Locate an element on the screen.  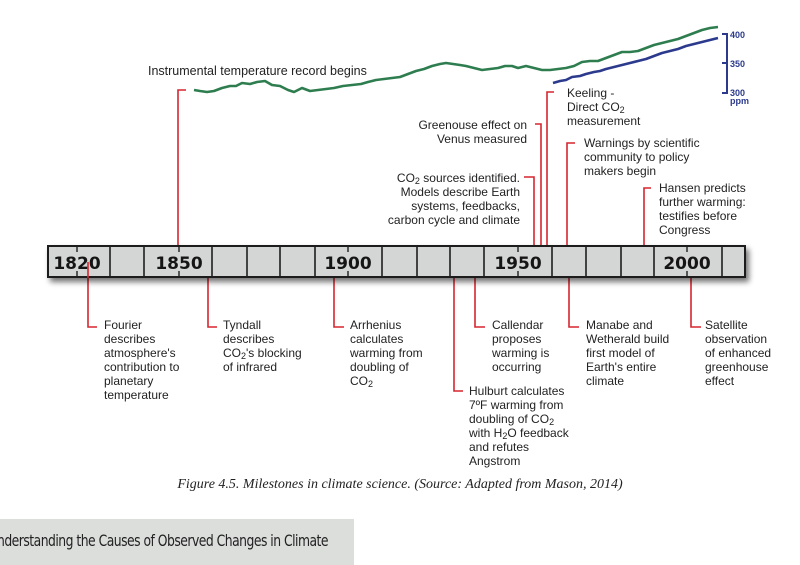
year-label-1850: 1850 is located at coordinates (178, 264).